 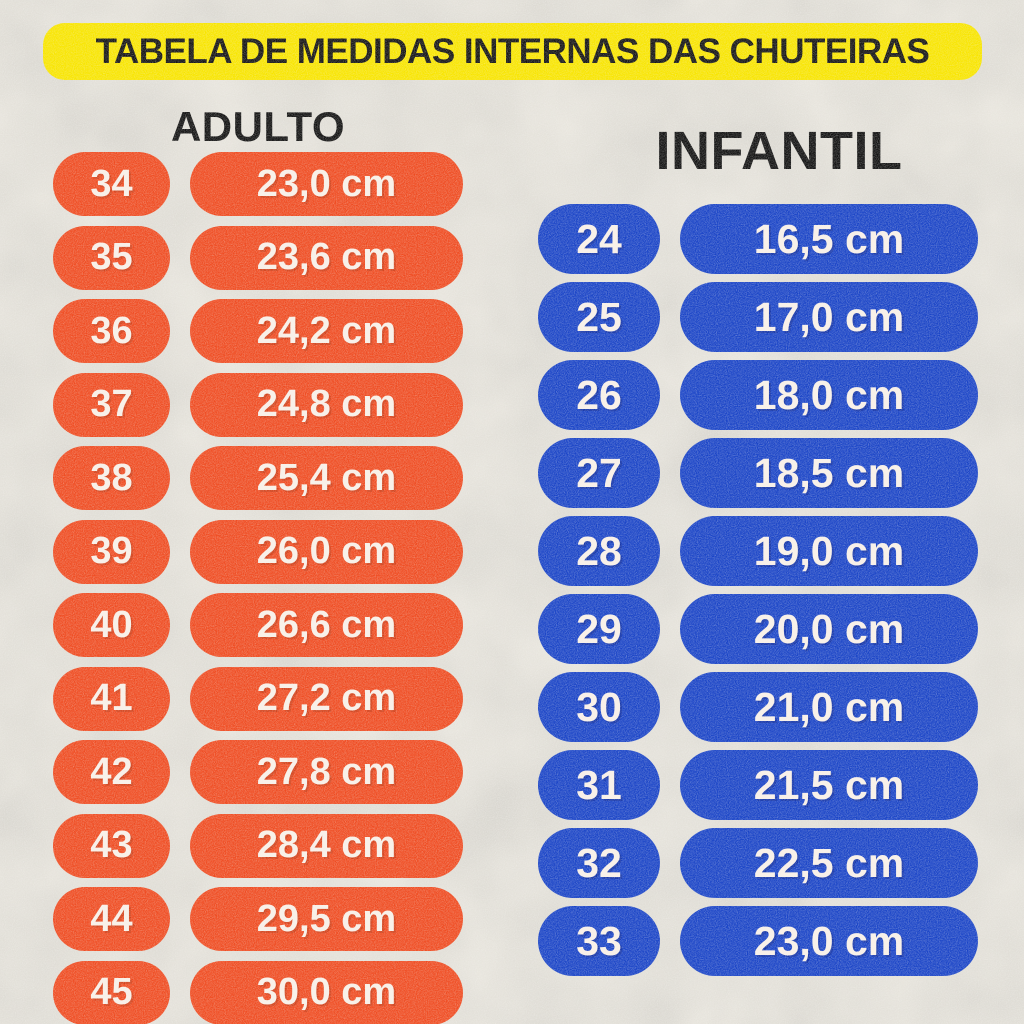 I want to click on adult-row: 45 30,0 cm, so click(x=258, y=992).